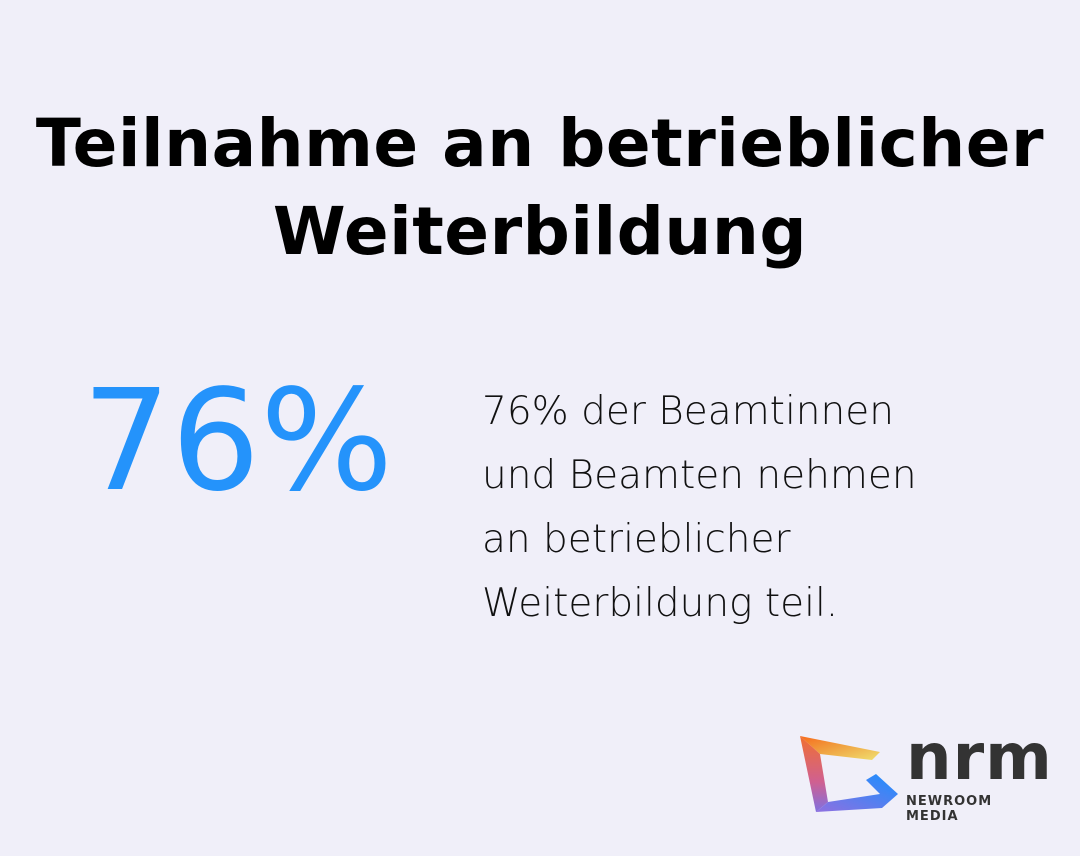 This screenshot has width=1080, height=856. I want to click on stat-value: 76%, so click(238, 441).